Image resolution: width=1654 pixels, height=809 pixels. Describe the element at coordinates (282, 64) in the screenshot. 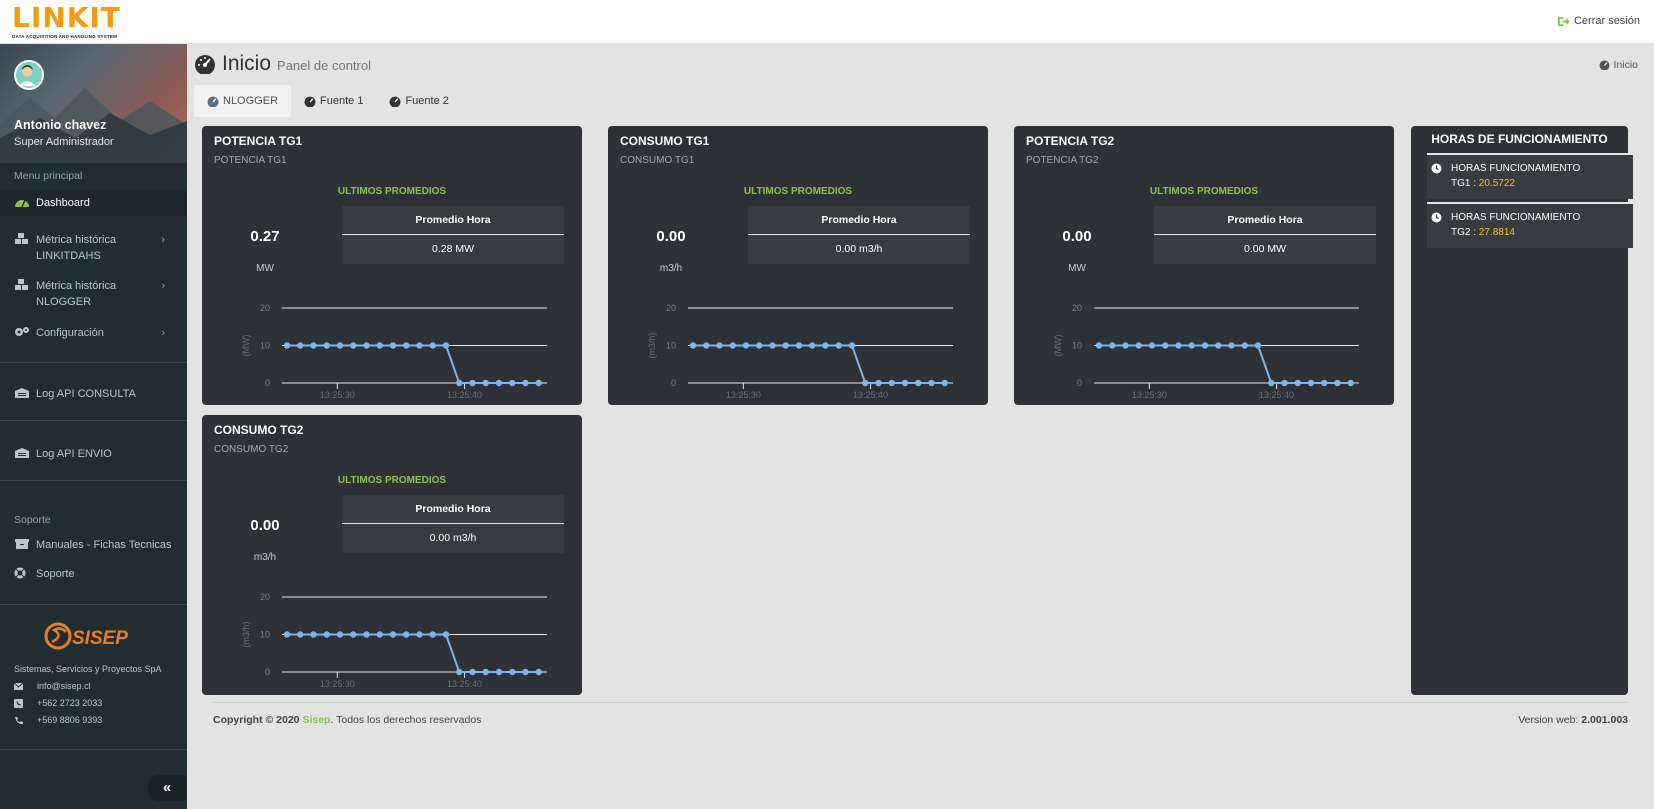

I see `page-header: Inicio Panel de control` at that location.